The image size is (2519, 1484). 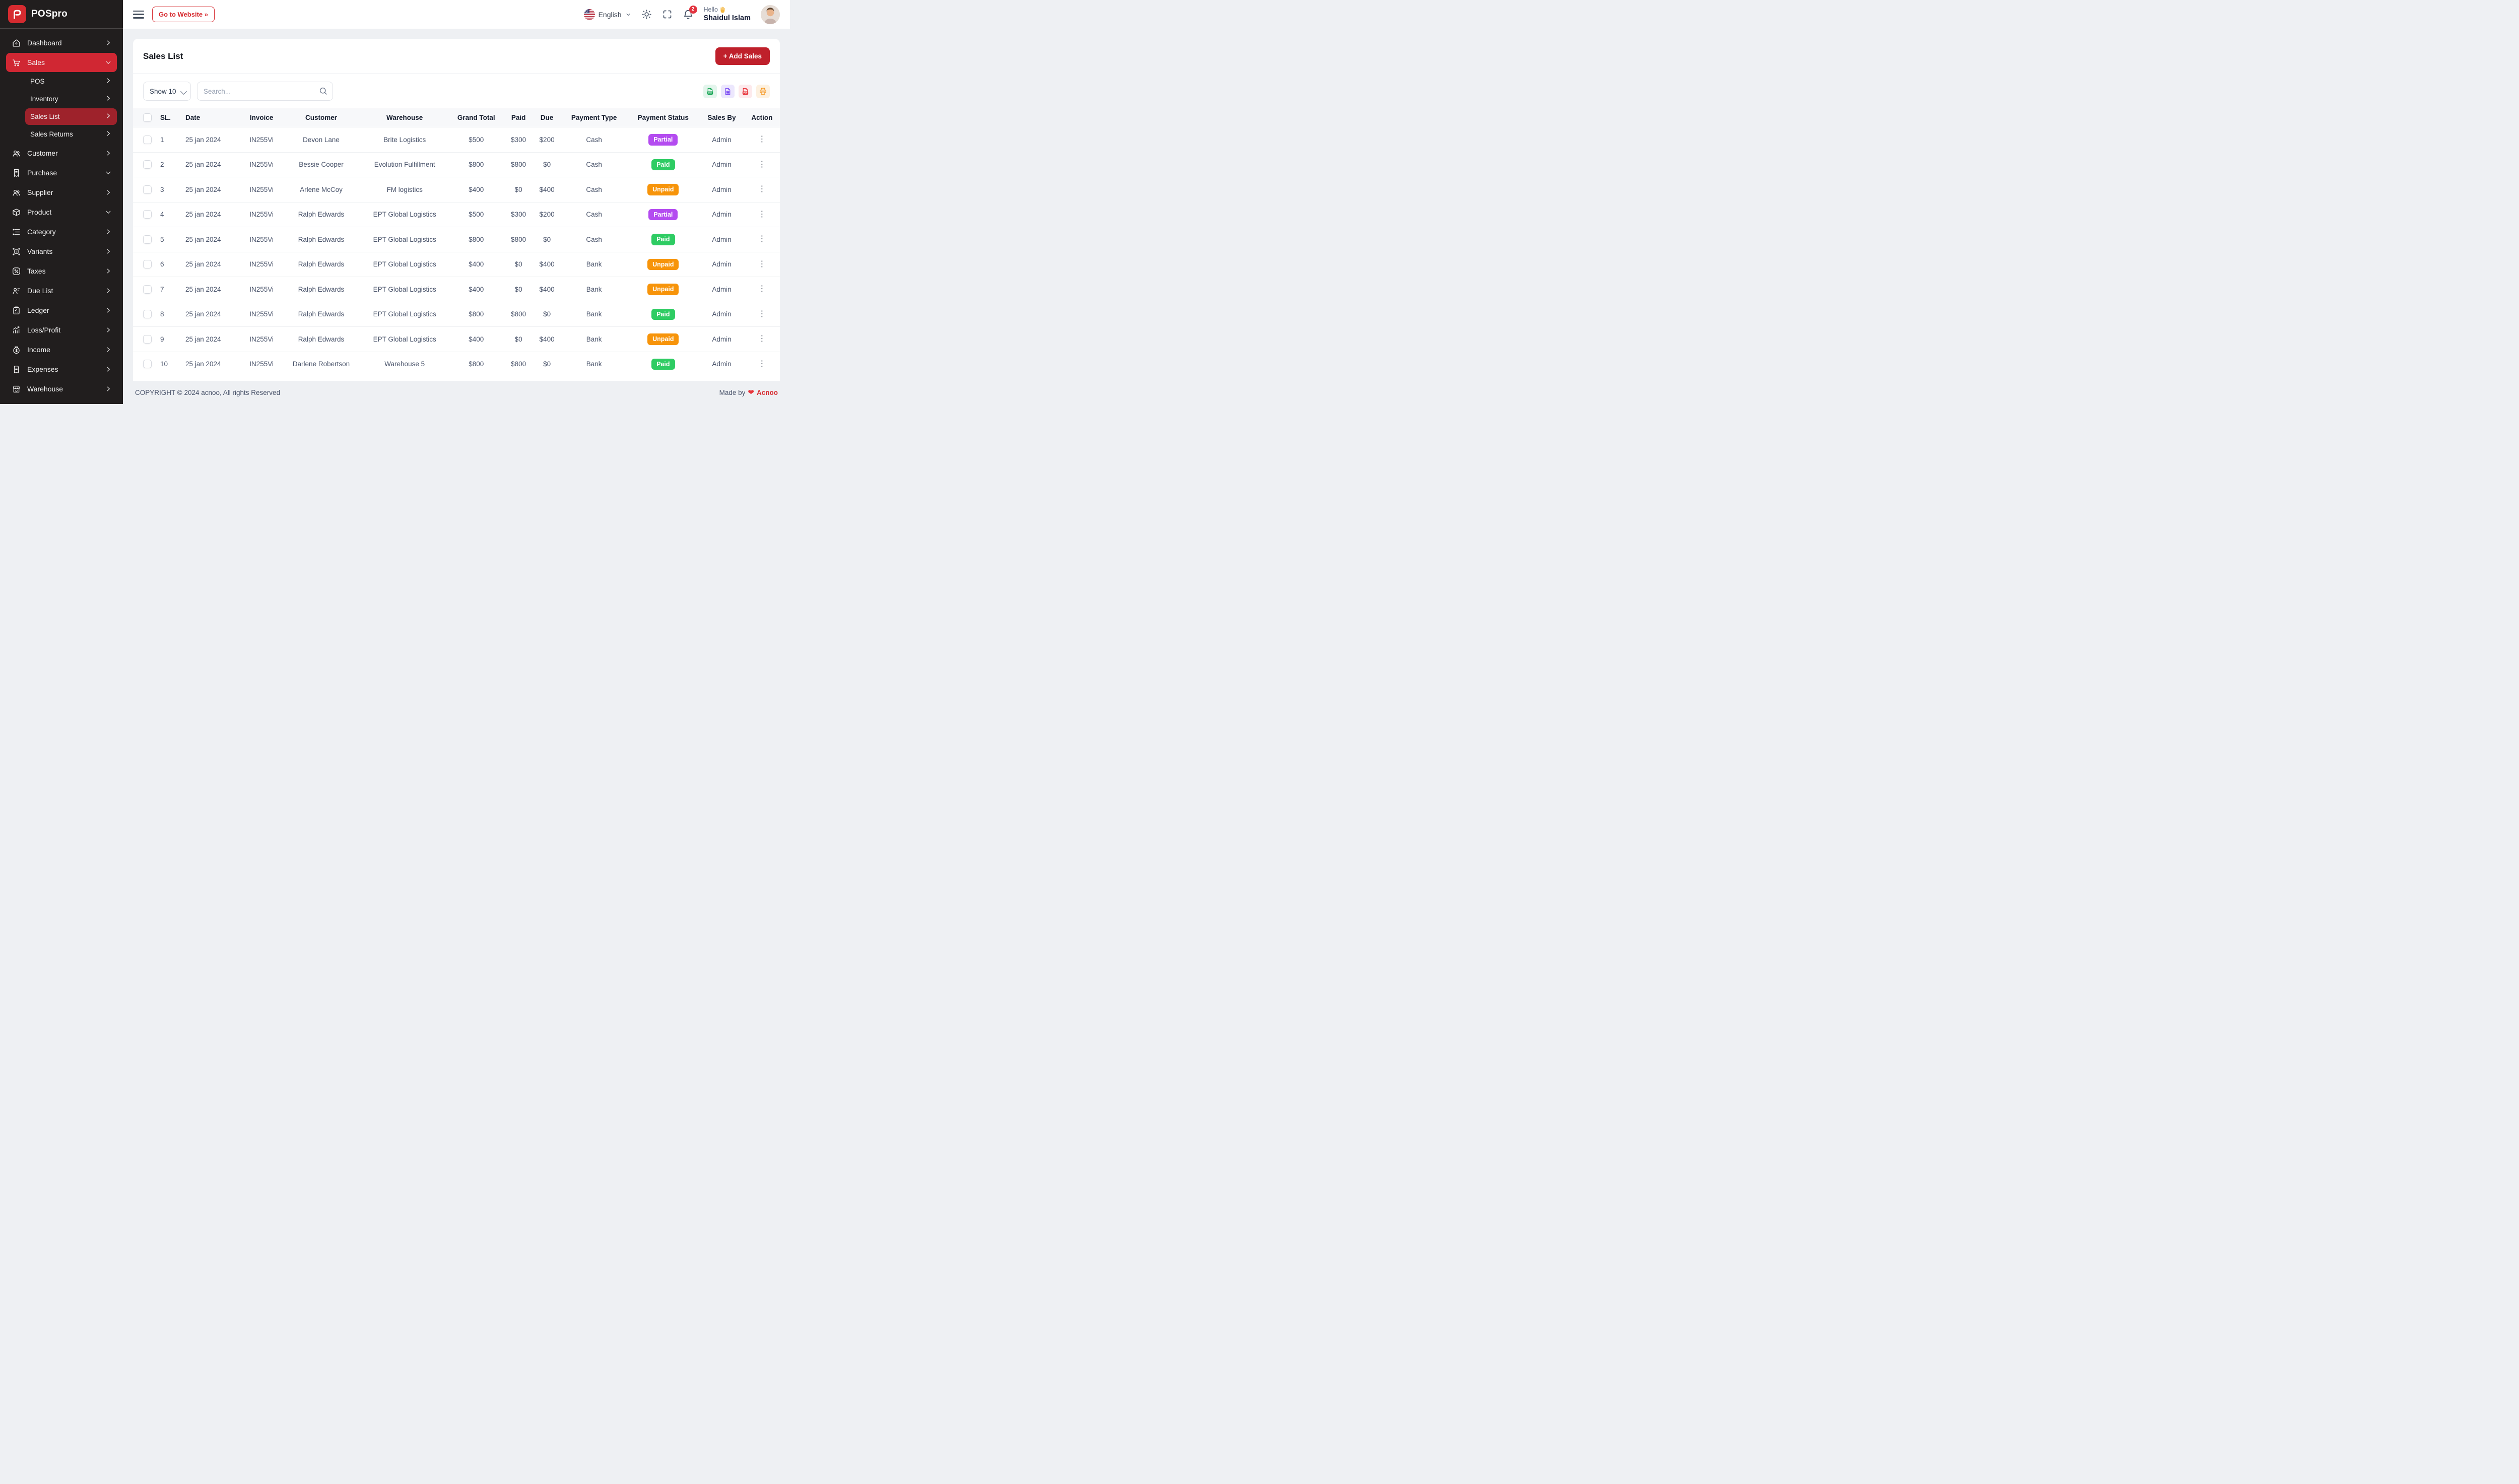 I want to click on sidebar-item-variants: Variants, so click(x=62, y=252).